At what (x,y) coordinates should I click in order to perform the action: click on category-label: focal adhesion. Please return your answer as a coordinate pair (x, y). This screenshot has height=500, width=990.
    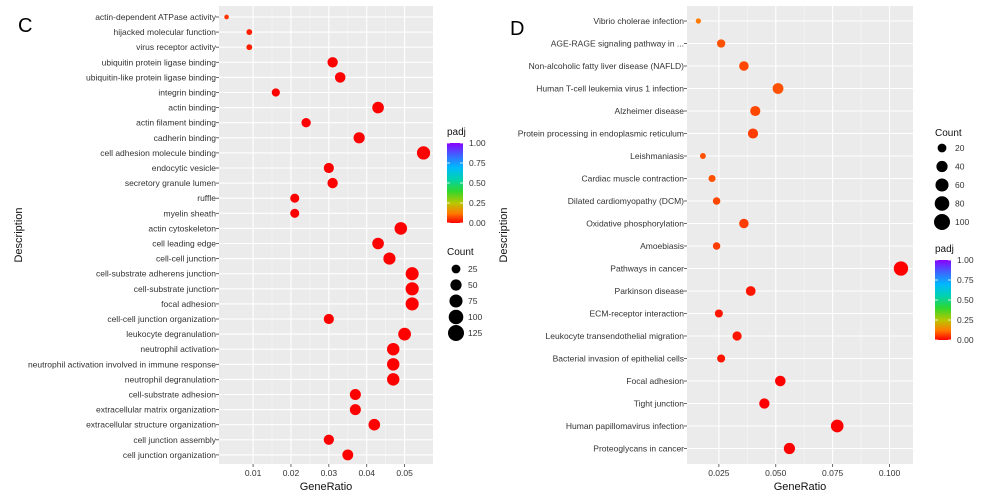
    Looking at the image, I should click on (188, 304).